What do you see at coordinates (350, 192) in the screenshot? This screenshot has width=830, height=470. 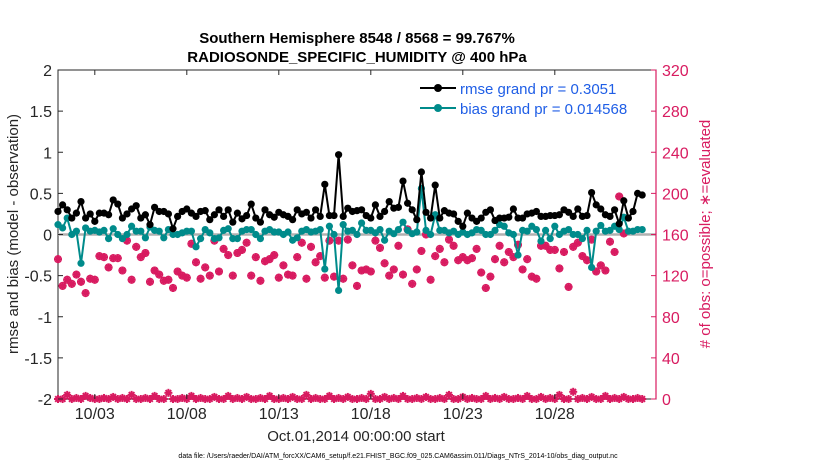 I see `rmse-series-group` at bounding box center [350, 192].